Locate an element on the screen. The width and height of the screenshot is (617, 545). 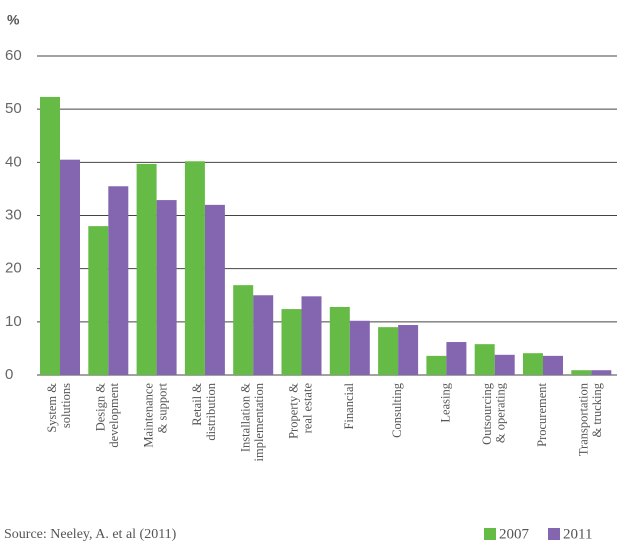
legend-label: 2007 is located at coordinates (514, 534).